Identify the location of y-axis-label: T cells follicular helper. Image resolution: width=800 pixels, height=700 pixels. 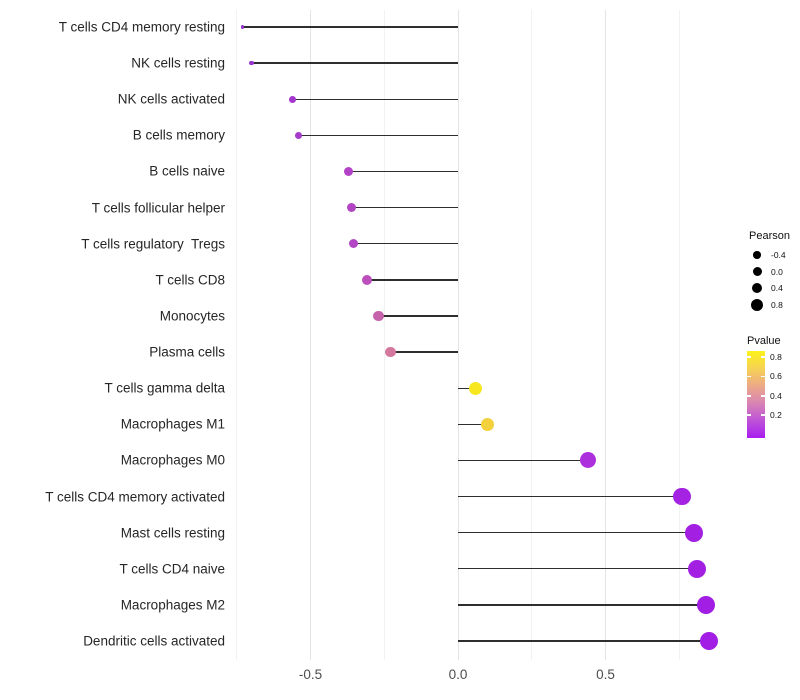
(158, 208).